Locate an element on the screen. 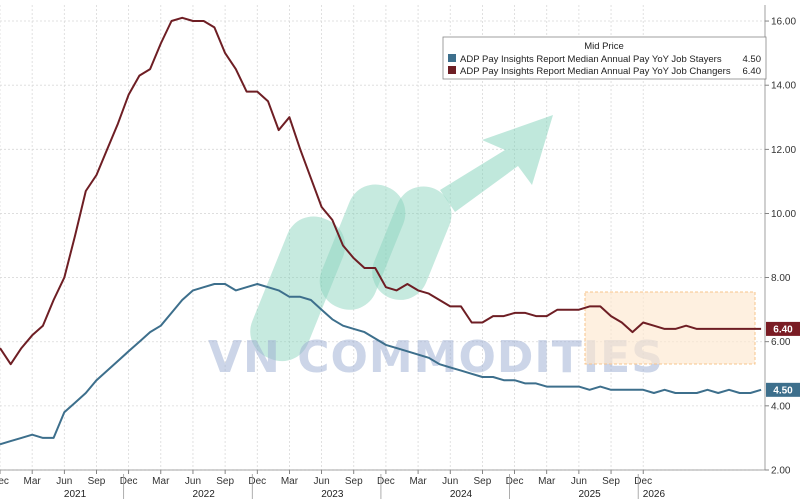  year-label: 2022 is located at coordinates (204, 494).